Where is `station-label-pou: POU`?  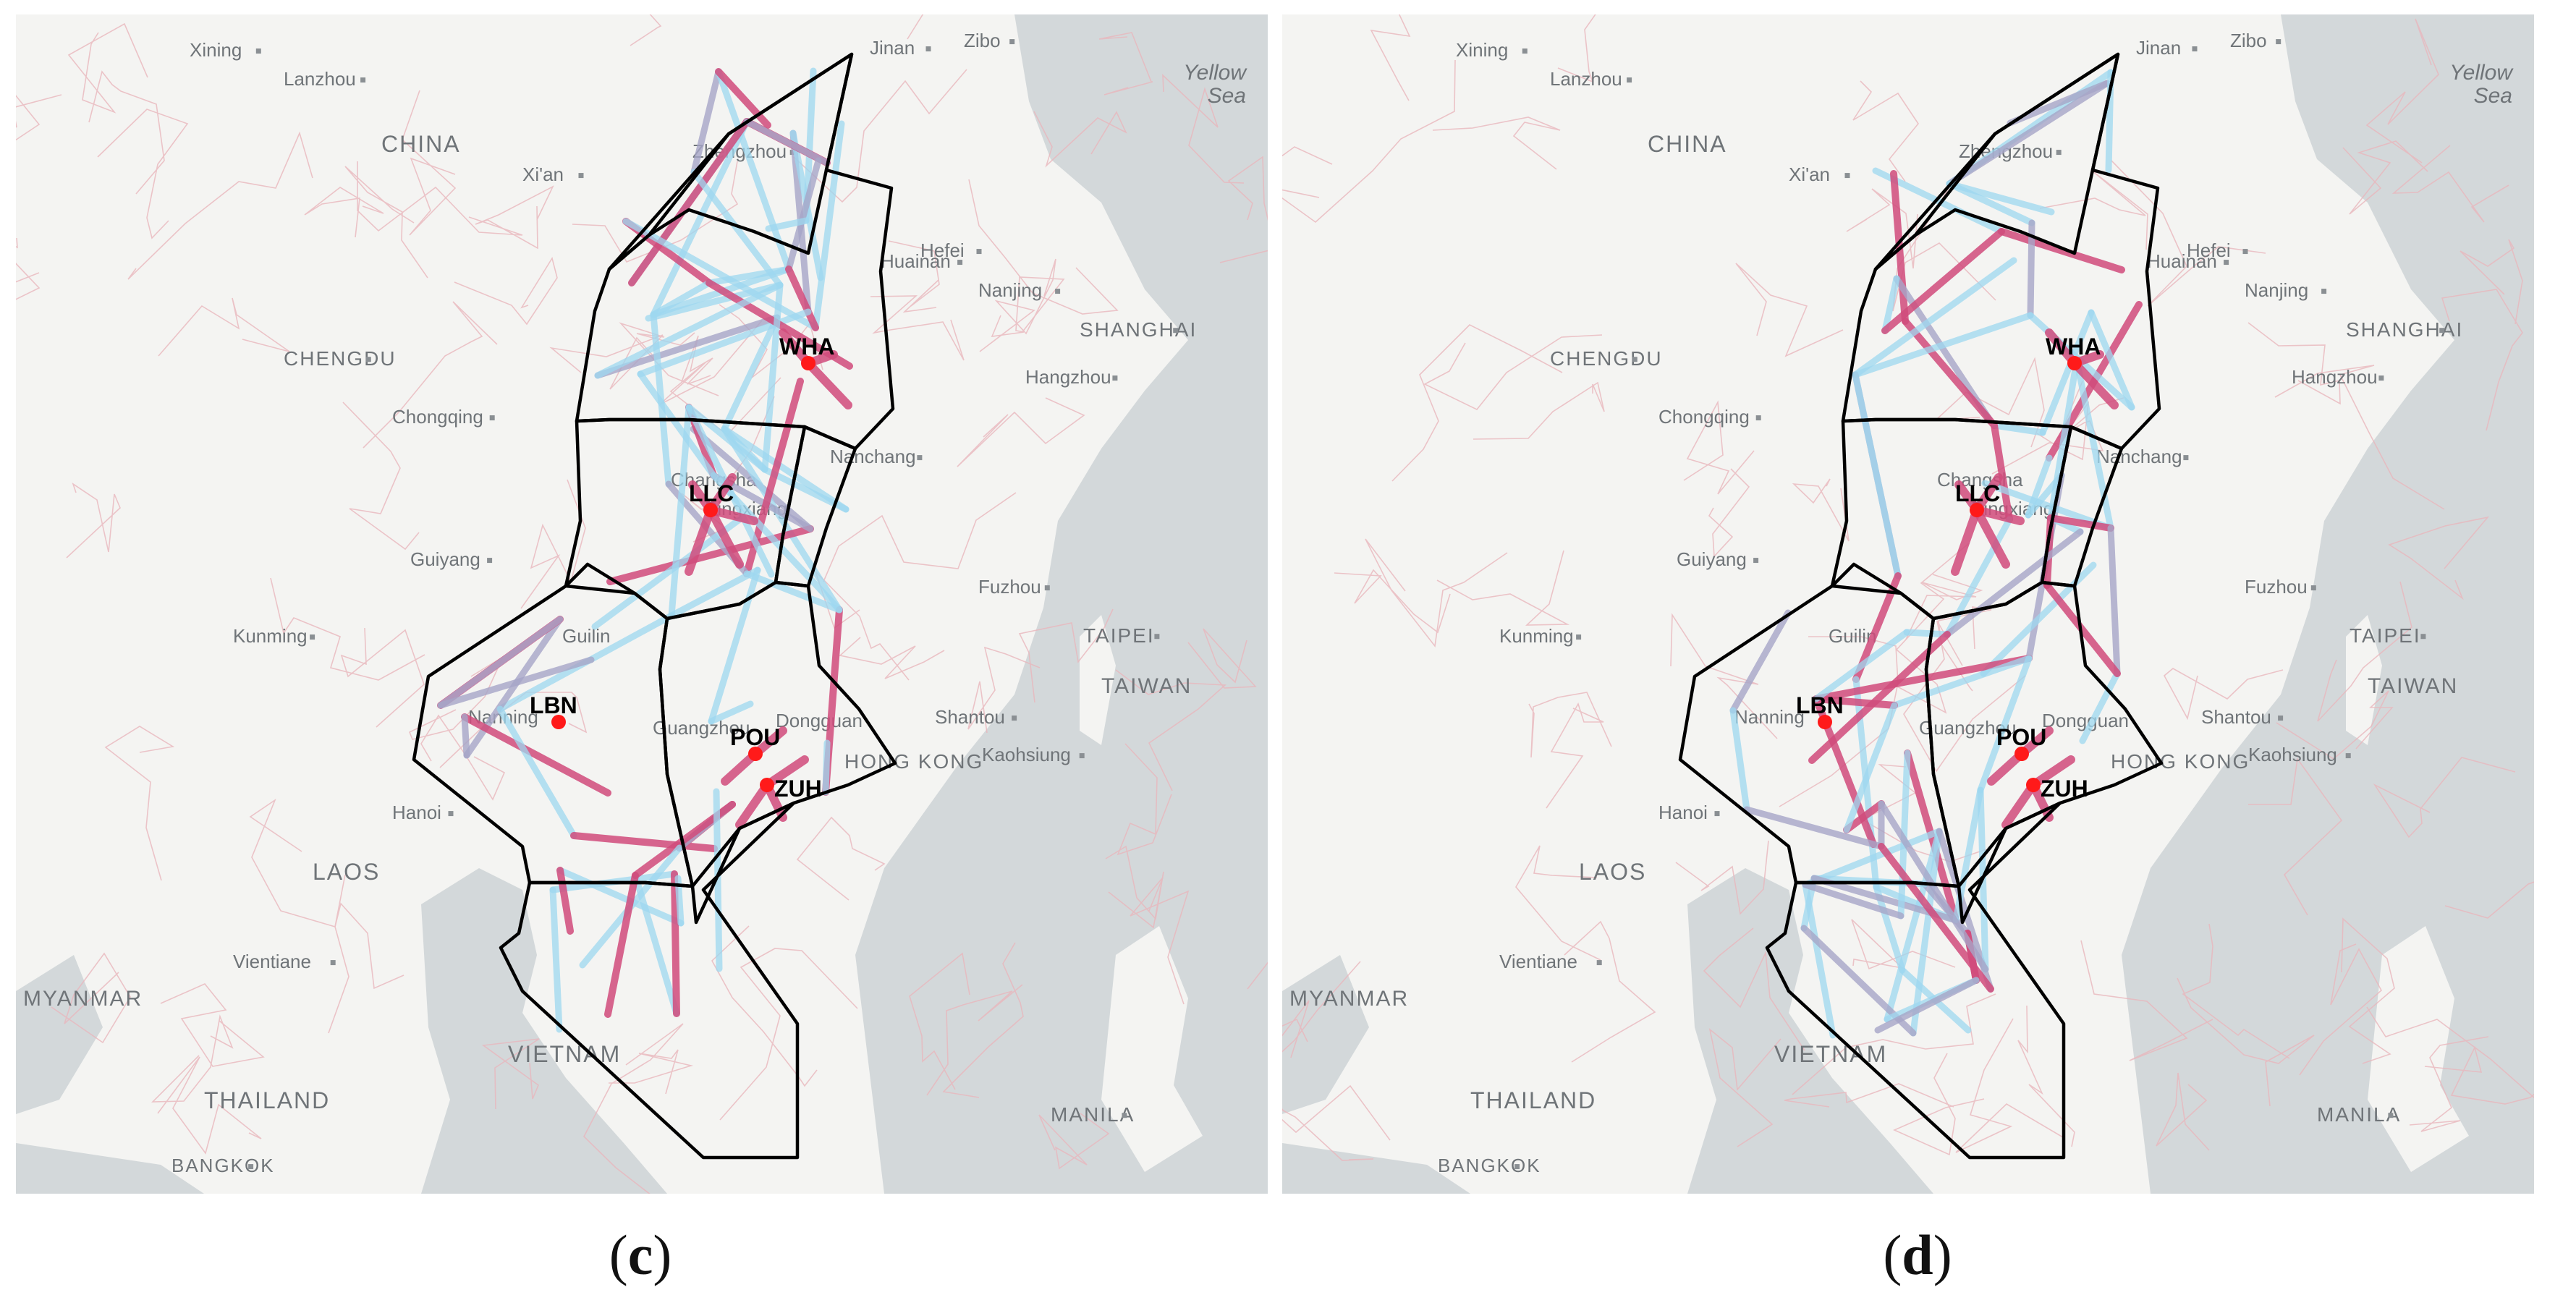 station-label-pou: POU is located at coordinates (2021, 737).